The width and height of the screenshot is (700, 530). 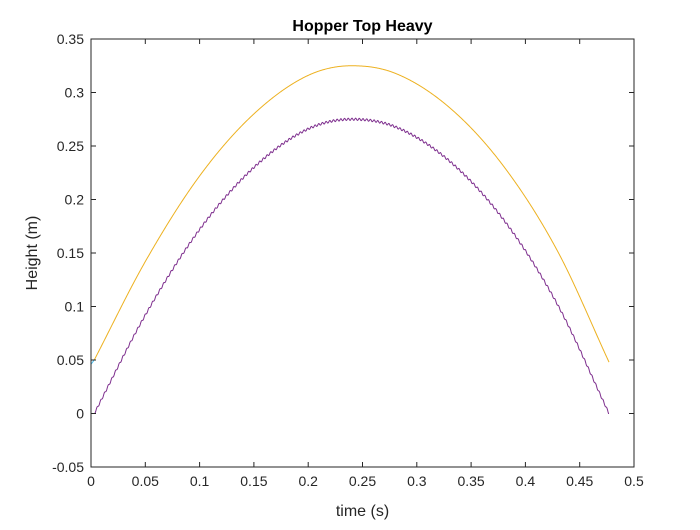 I want to click on y-tick-label: 0.05, so click(x=70, y=360).